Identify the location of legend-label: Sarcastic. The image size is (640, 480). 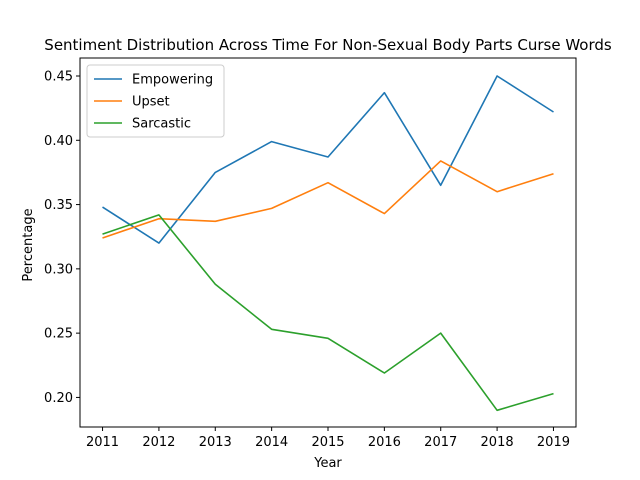
(161, 124).